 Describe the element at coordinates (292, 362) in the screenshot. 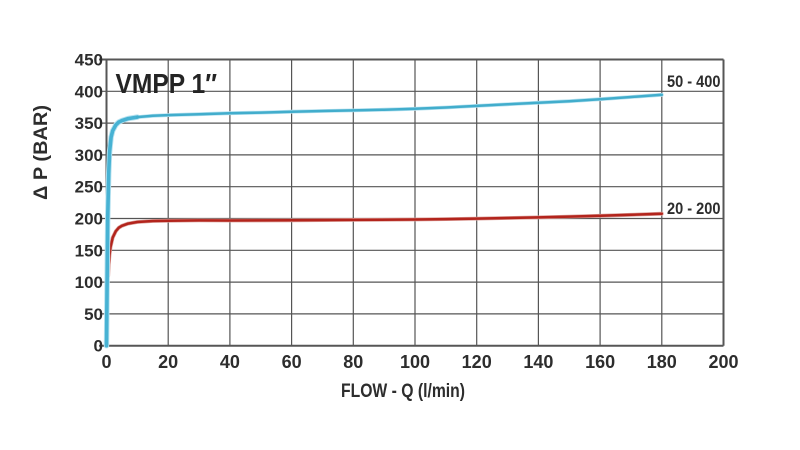

I see `svg-text: 60` at that location.